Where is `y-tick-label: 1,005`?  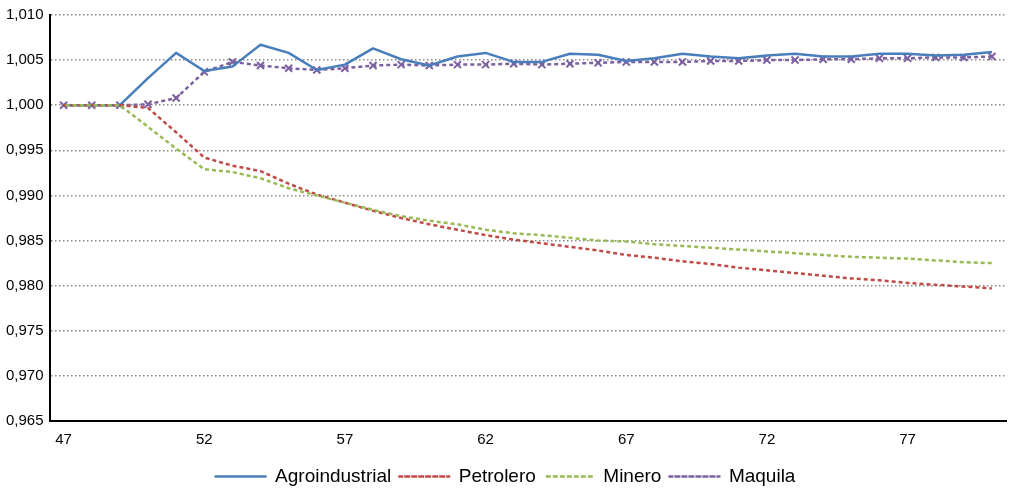
y-tick-label: 1,005 is located at coordinates (24, 59).